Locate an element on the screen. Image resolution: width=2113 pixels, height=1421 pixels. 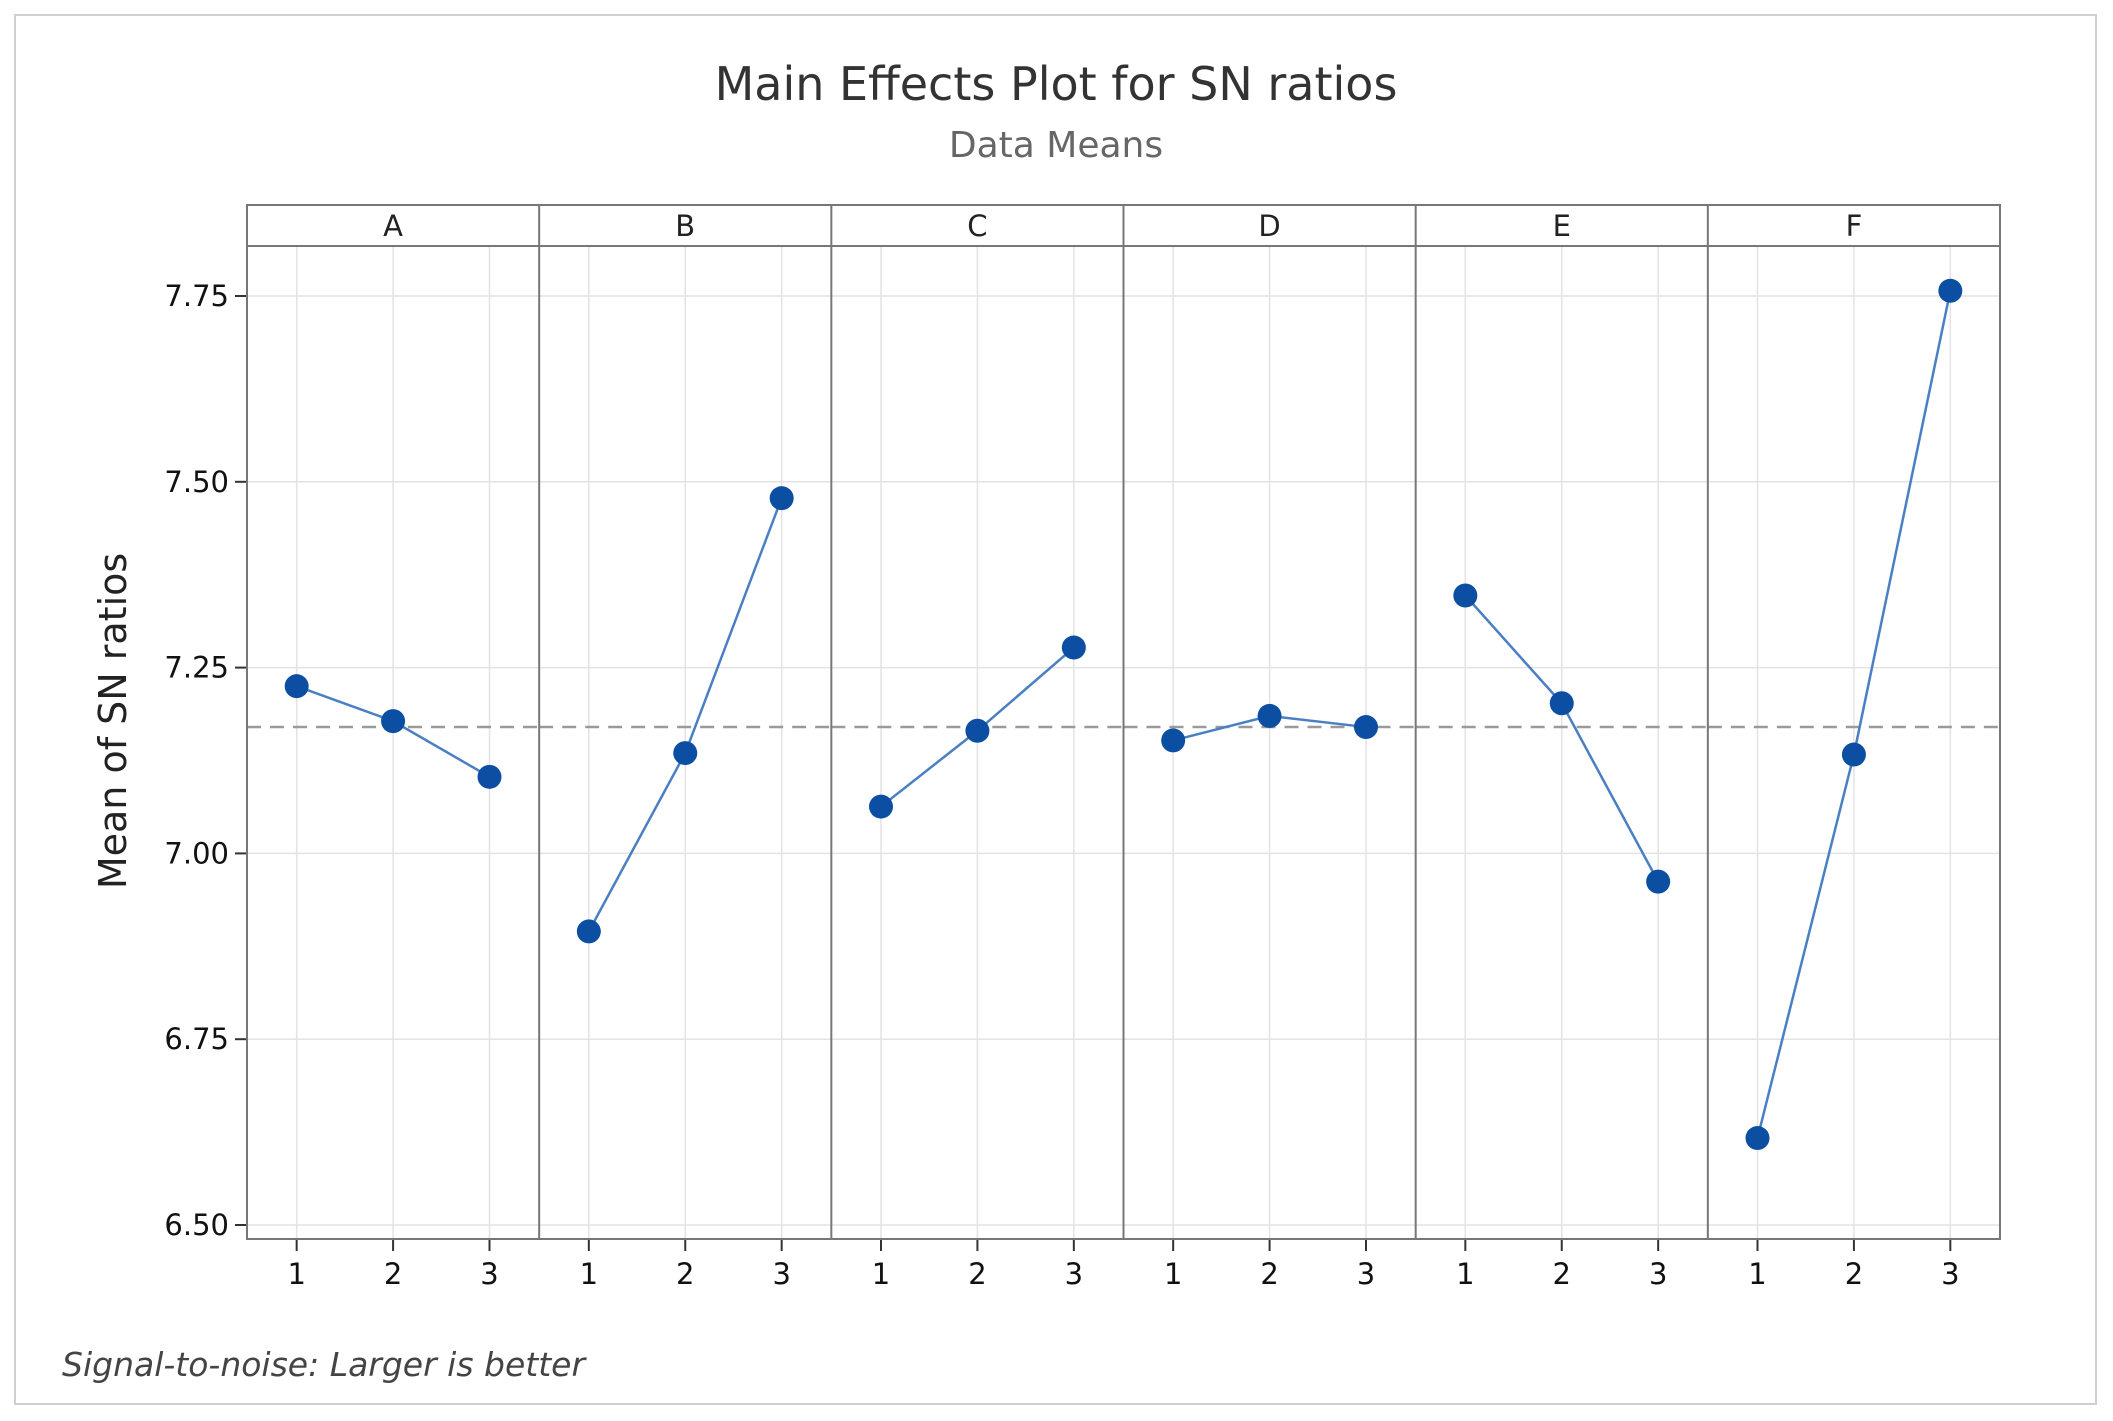
panel-label-e: E is located at coordinates (1562, 226).